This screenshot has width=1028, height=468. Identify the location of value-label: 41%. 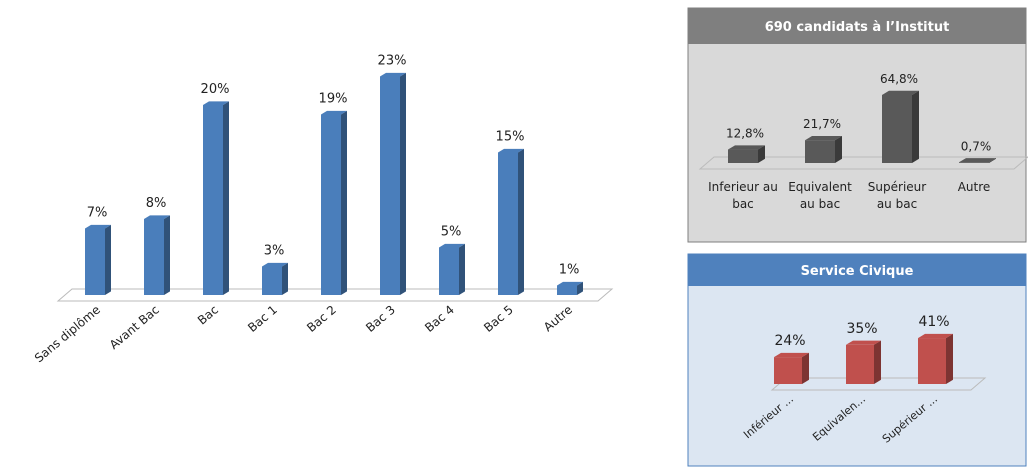
(933, 322).